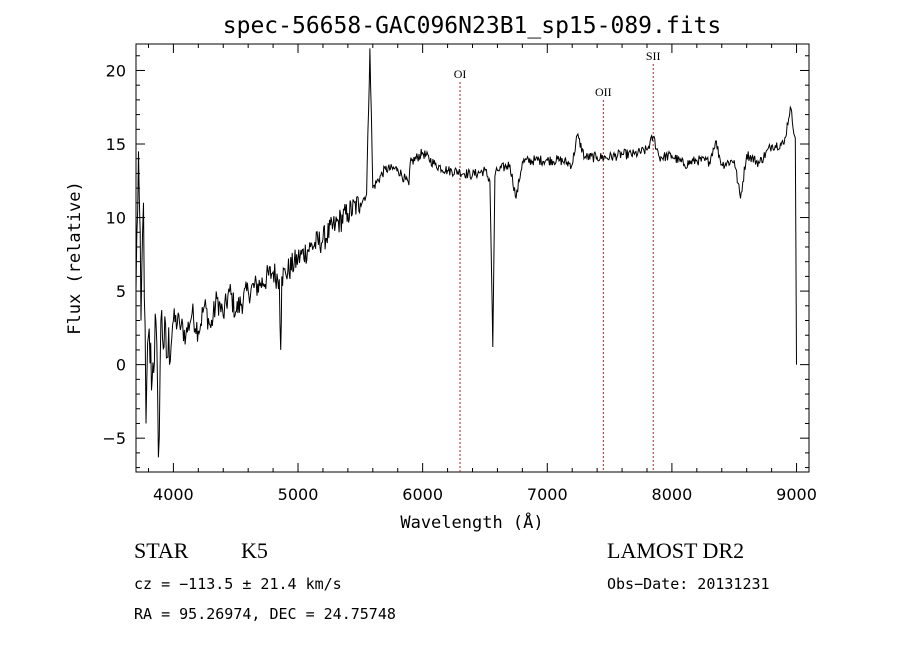 The image size is (900, 649). What do you see at coordinates (121, 291) in the screenshot?
I see `y-tick-label: 5` at bounding box center [121, 291].